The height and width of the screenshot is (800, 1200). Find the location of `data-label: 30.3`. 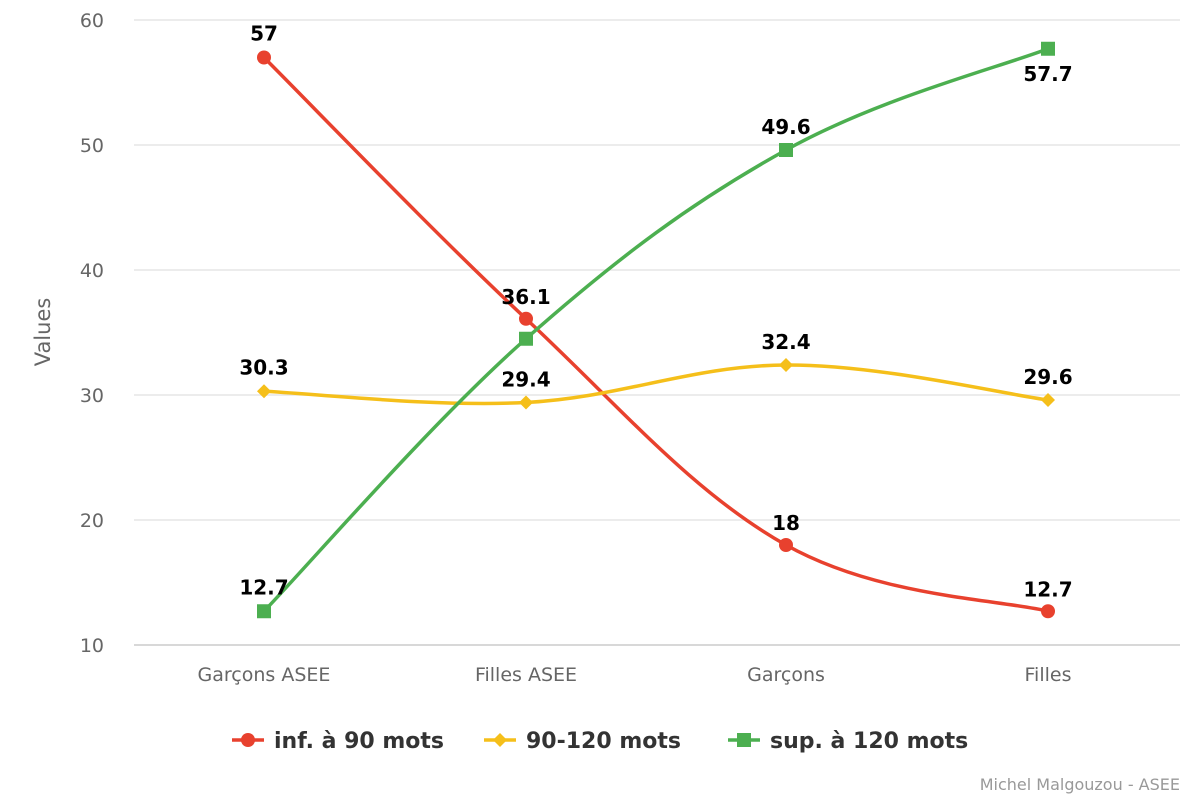

data-label: 30.3 is located at coordinates (263, 367).